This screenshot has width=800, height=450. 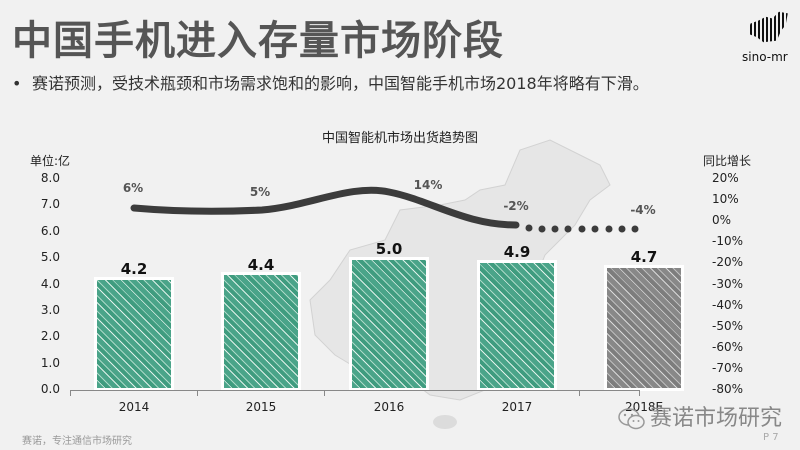 I want to click on left-axis-unit: 单位:亿, so click(x=50, y=161).